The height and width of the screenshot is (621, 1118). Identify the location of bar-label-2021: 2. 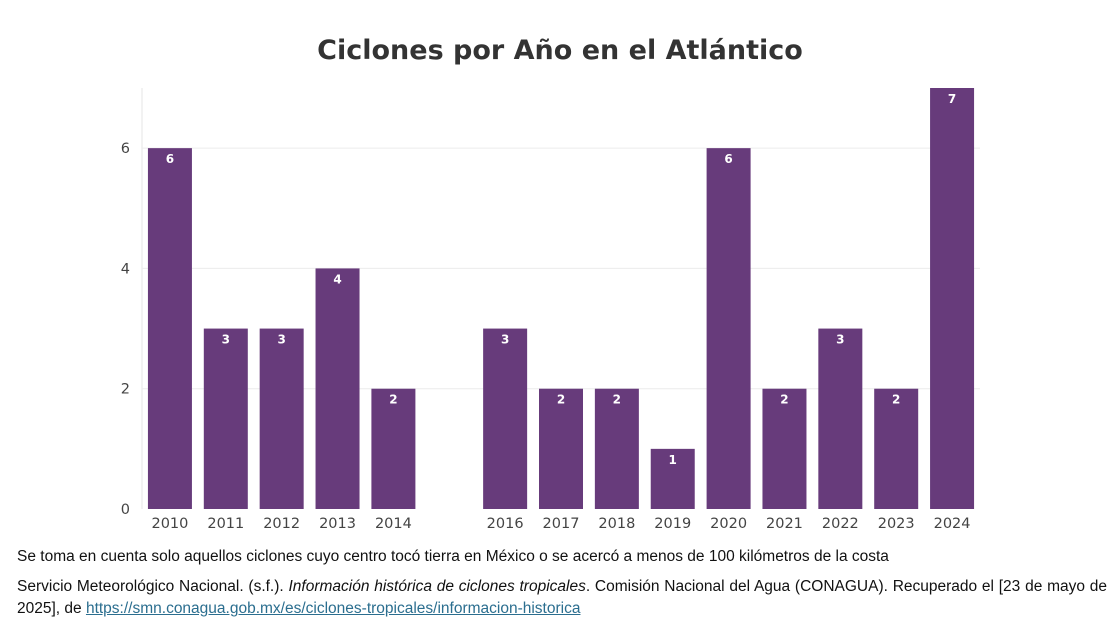
(784, 400).